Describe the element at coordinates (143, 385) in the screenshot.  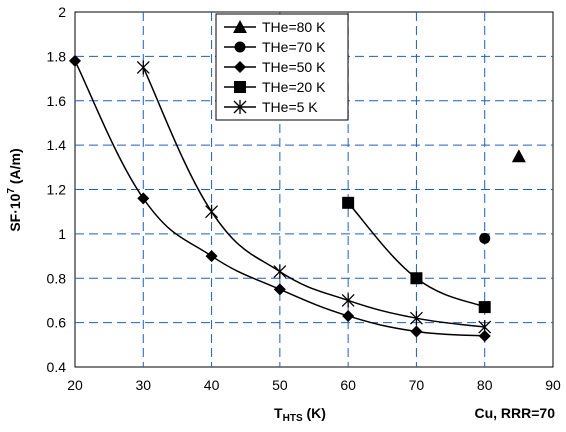
I see `x-tick-label: 30` at that location.